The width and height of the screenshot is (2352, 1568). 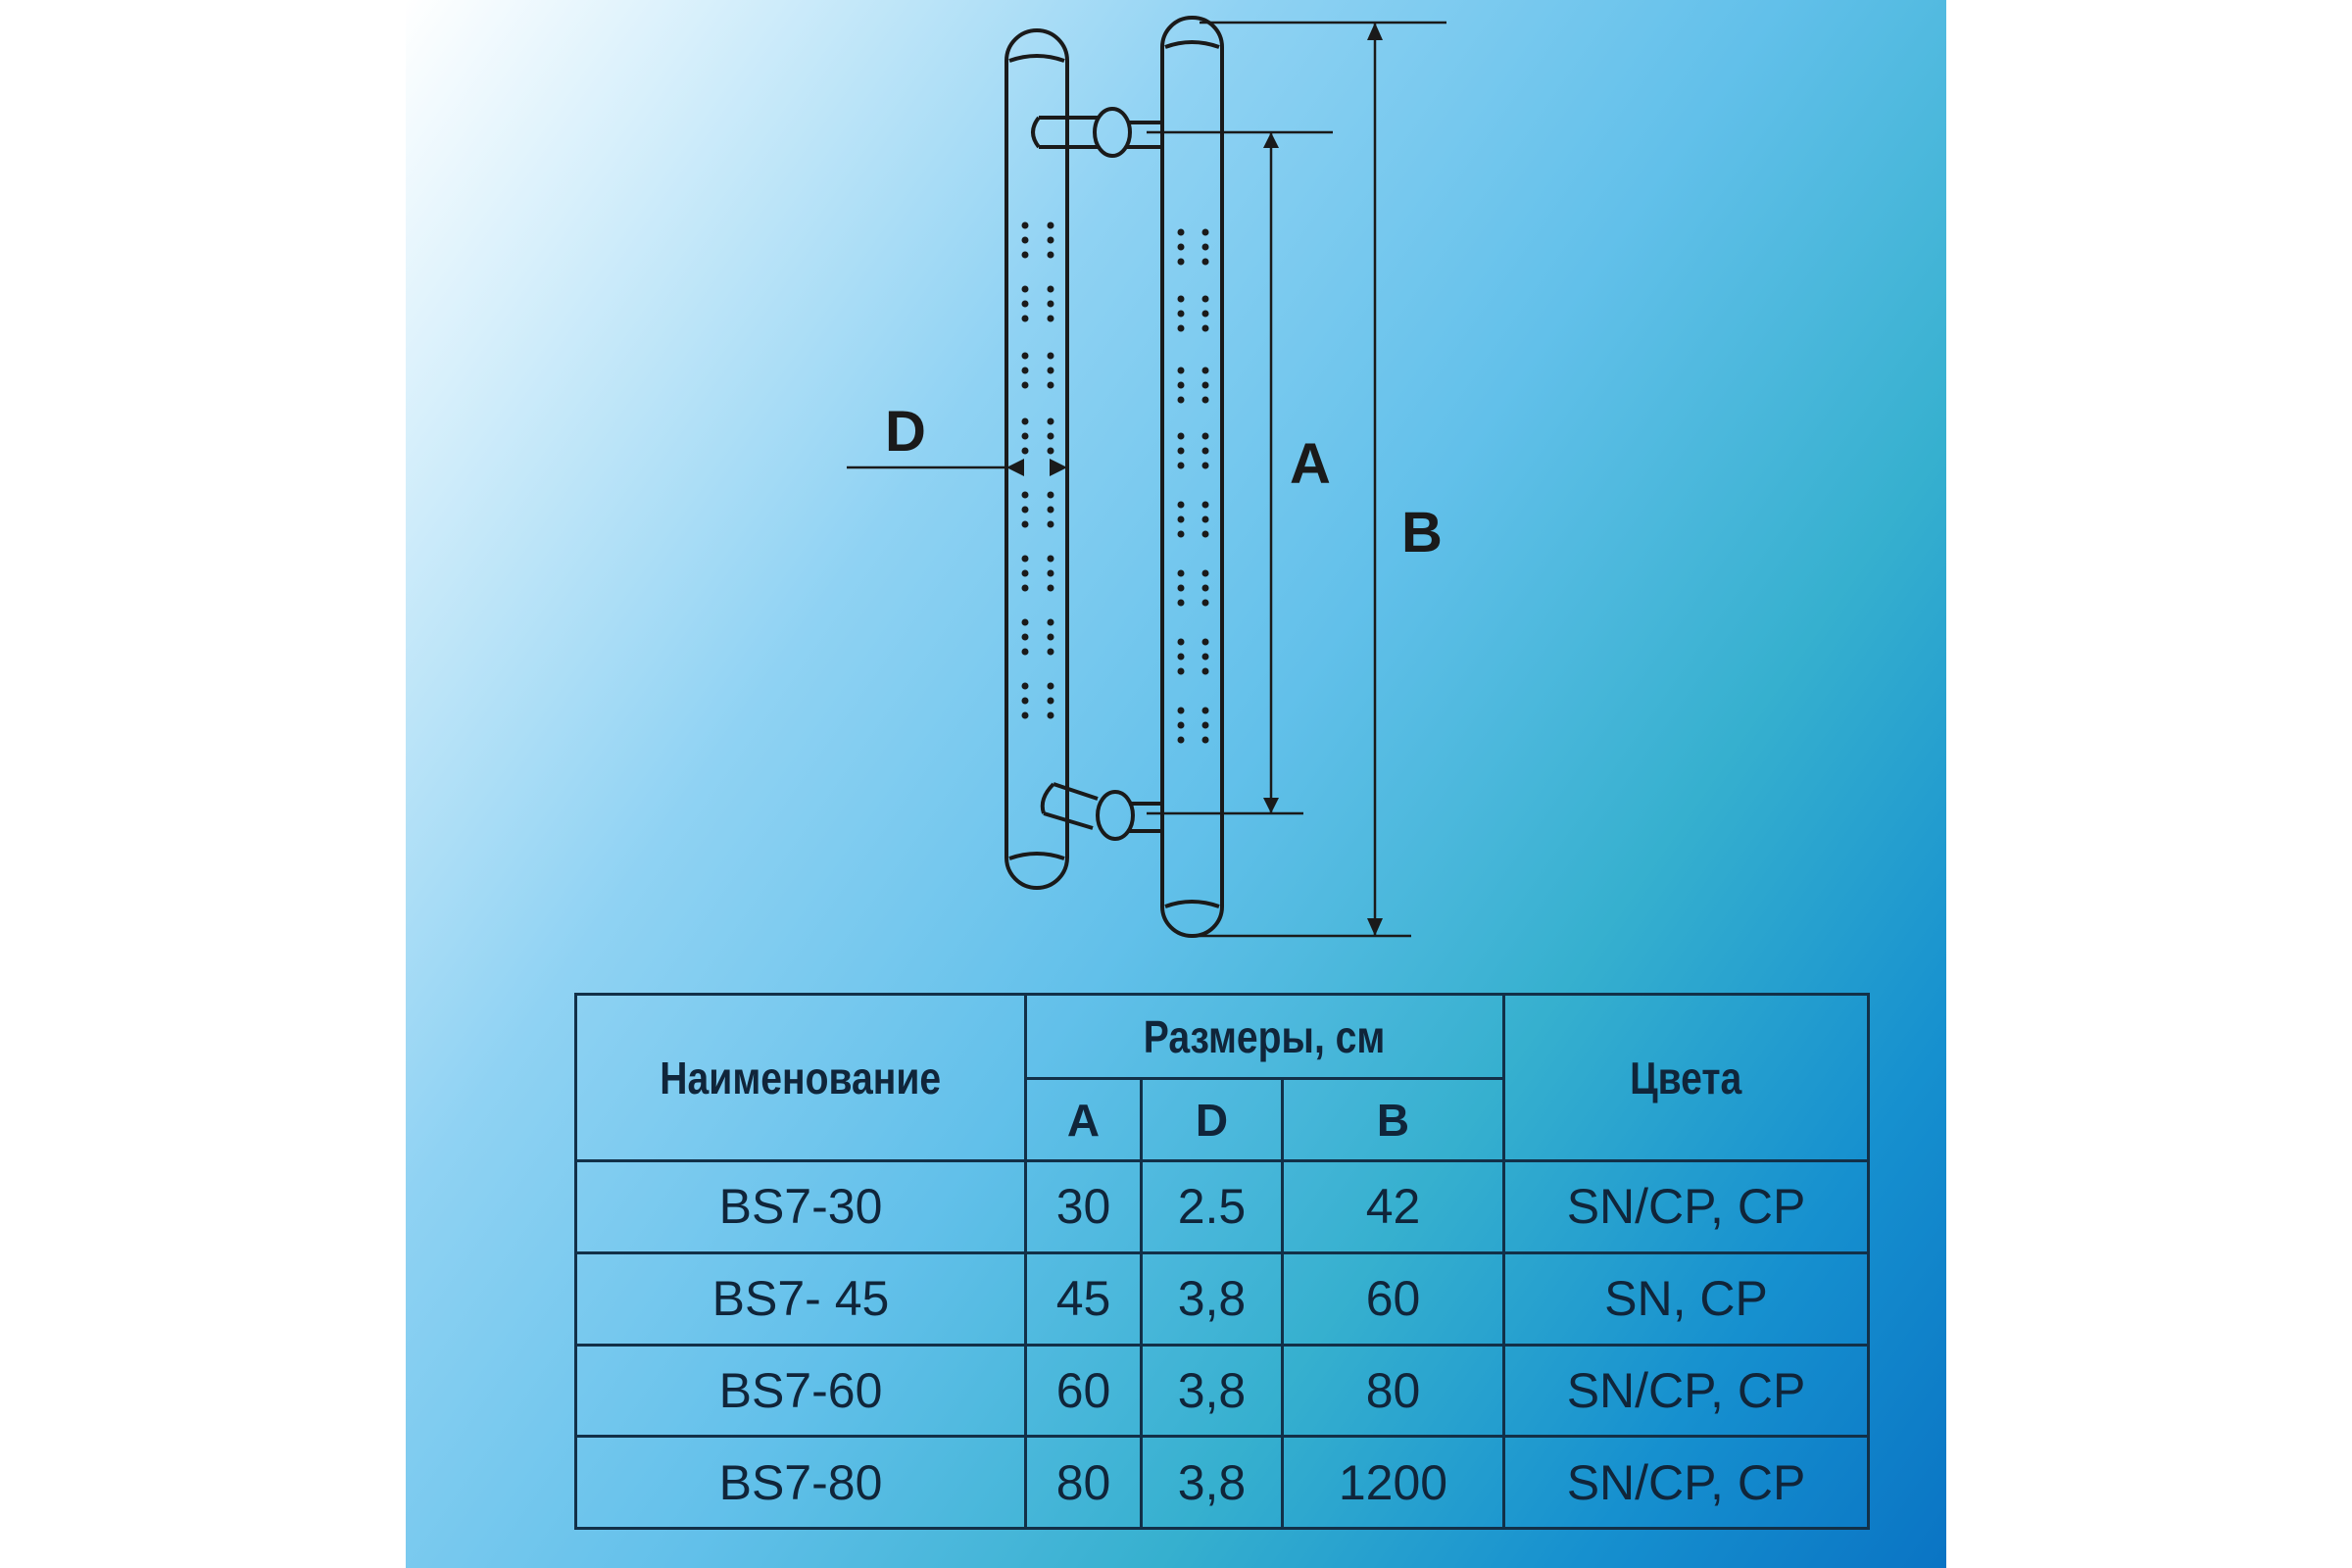 I want to click on cell-name: BS7-60, so click(x=800, y=1391).